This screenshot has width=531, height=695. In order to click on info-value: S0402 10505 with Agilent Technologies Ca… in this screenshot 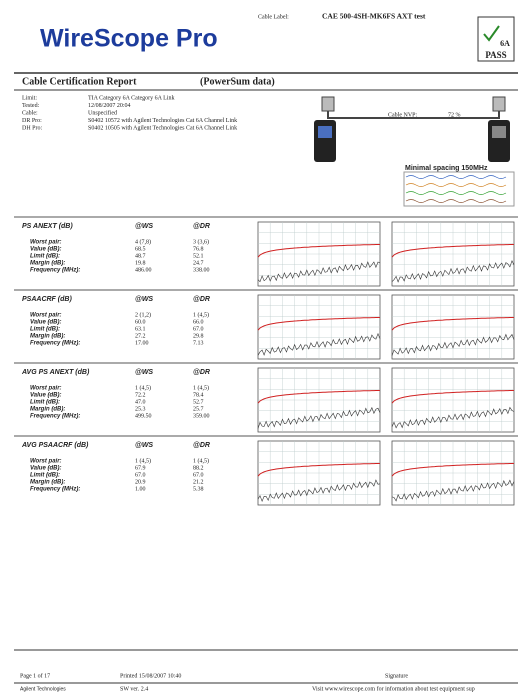, I will do `click(162, 128)`.